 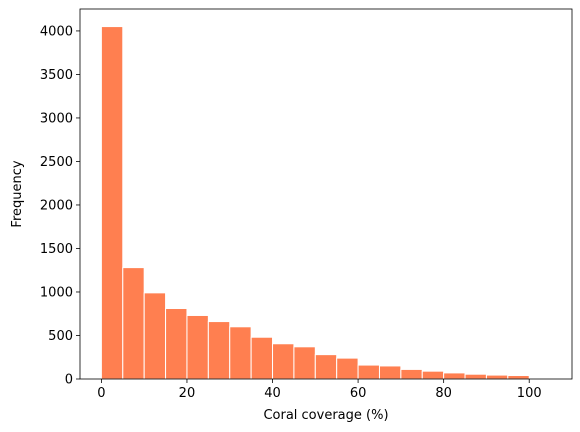 What do you see at coordinates (56, 118) in the screenshot?
I see `y-tick-label: 3000` at bounding box center [56, 118].